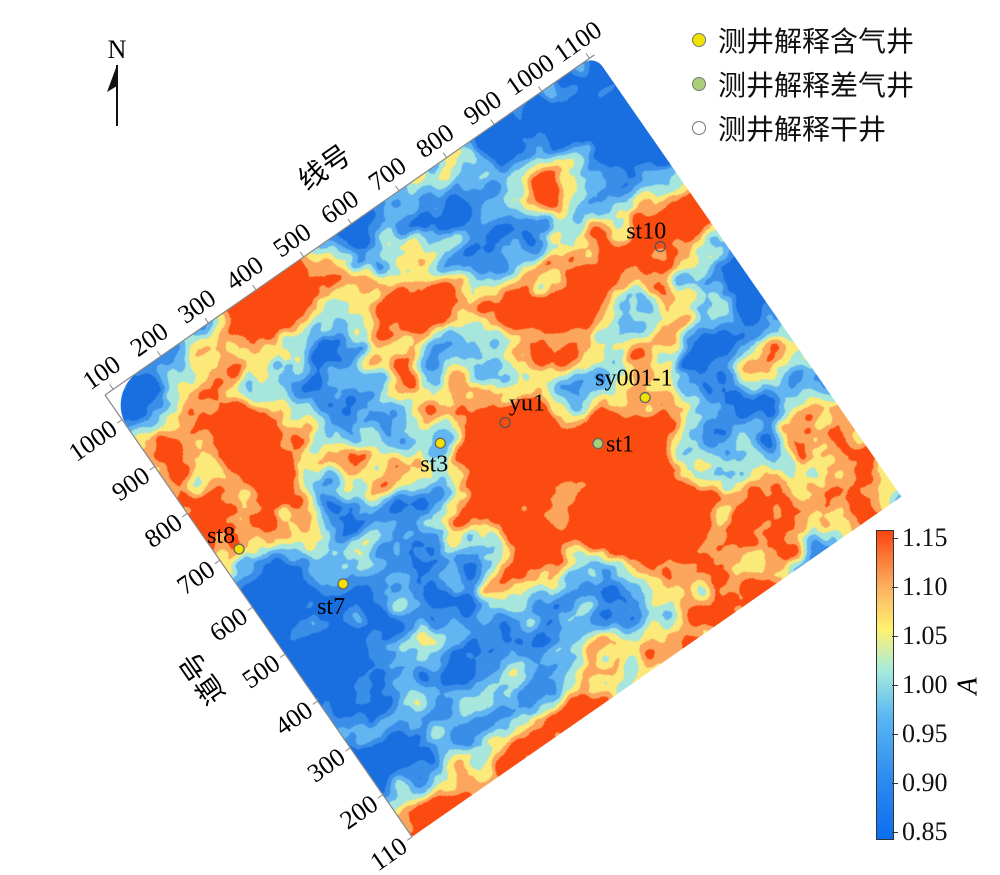 The height and width of the screenshot is (875, 1000). What do you see at coordinates (968, 686) in the screenshot?
I see `colorbar-label: A` at bounding box center [968, 686].